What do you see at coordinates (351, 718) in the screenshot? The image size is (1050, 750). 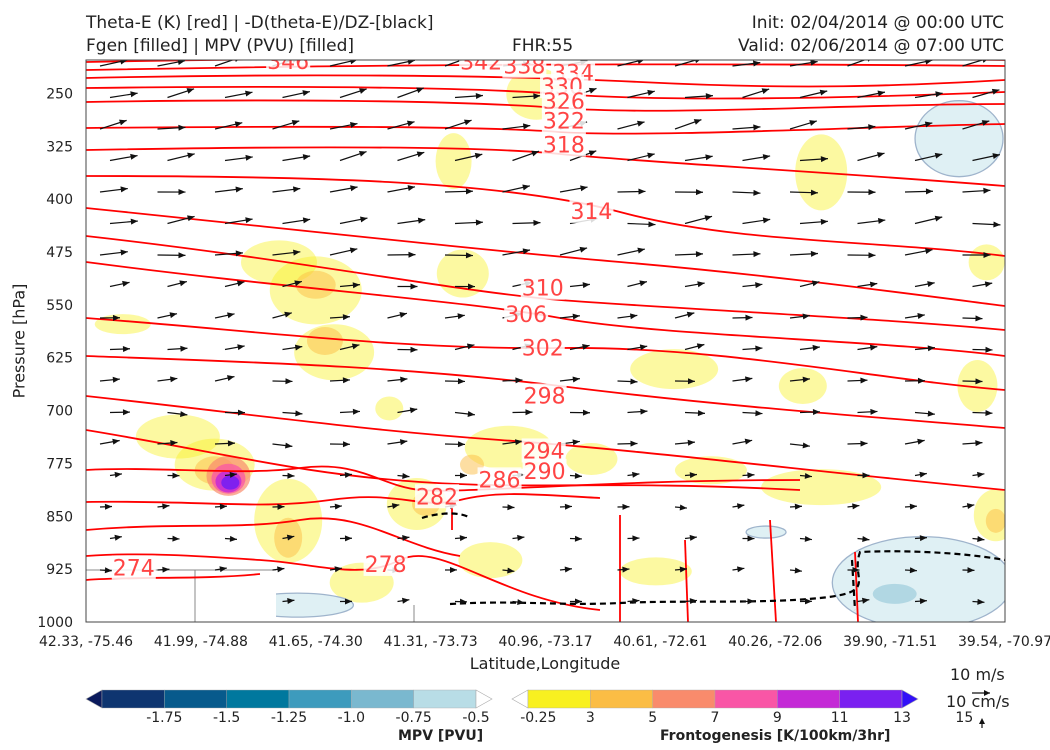 I see `mpv-colorbar-tick: -1.0` at bounding box center [351, 718].